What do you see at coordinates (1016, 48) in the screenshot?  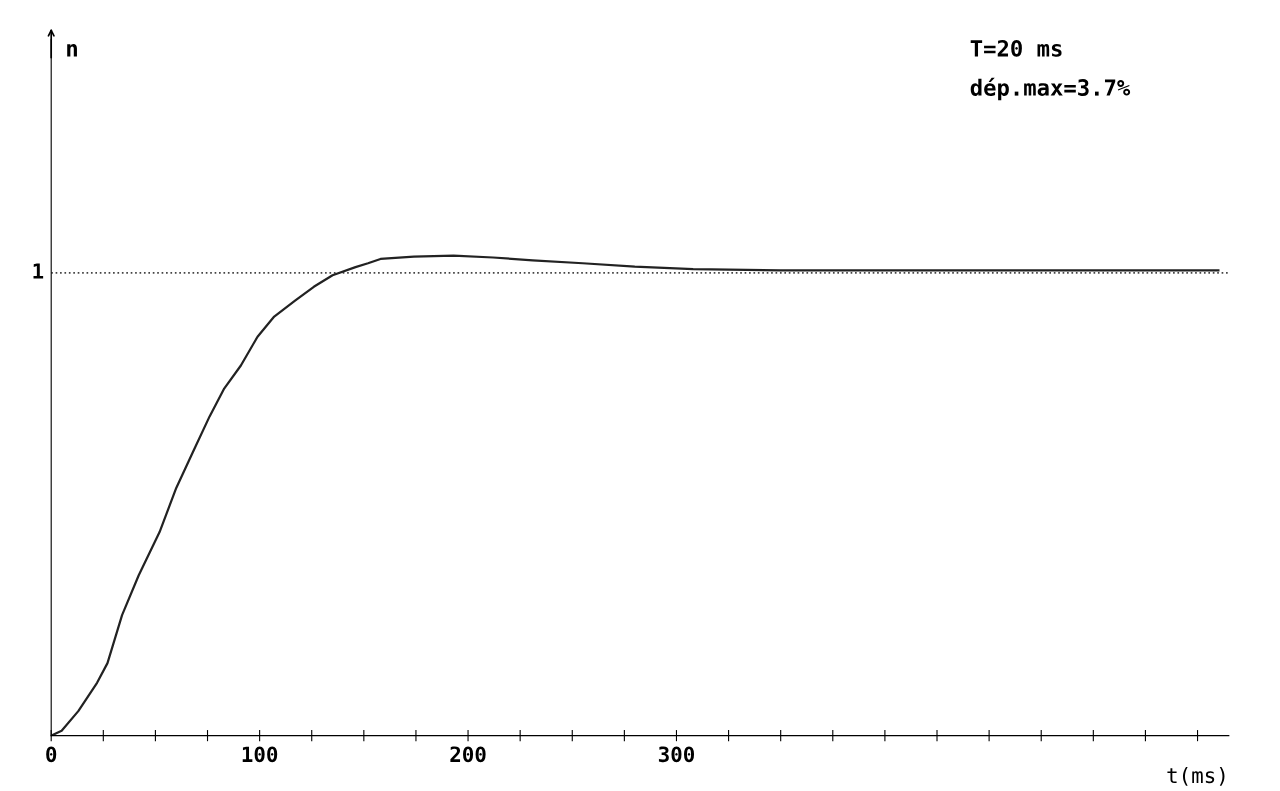 I see `text: T=20 ms` at bounding box center [1016, 48].